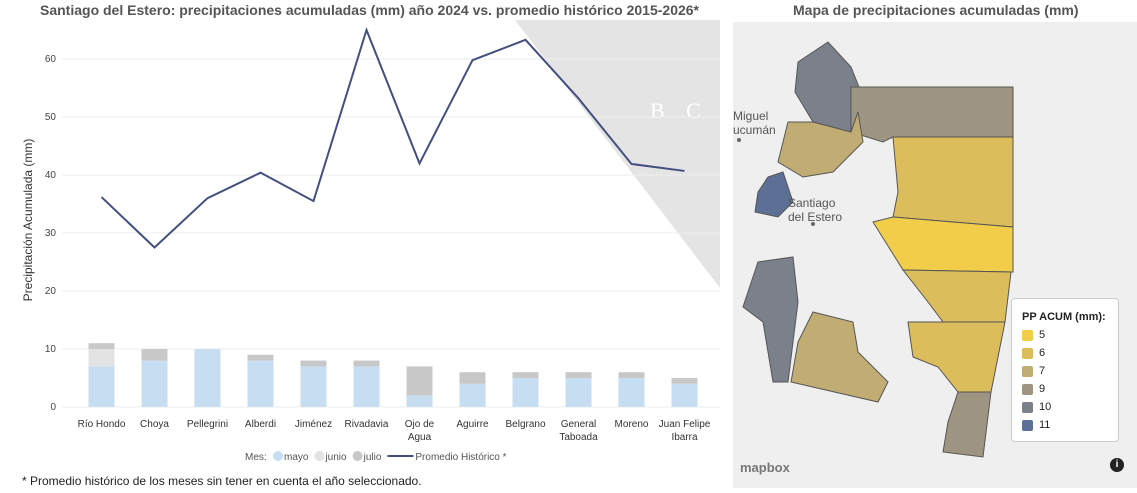 The image size is (1137, 493). Describe the element at coordinates (207, 424) in the screenshot. I see `x-tick-label: Pellegrini` at that location.